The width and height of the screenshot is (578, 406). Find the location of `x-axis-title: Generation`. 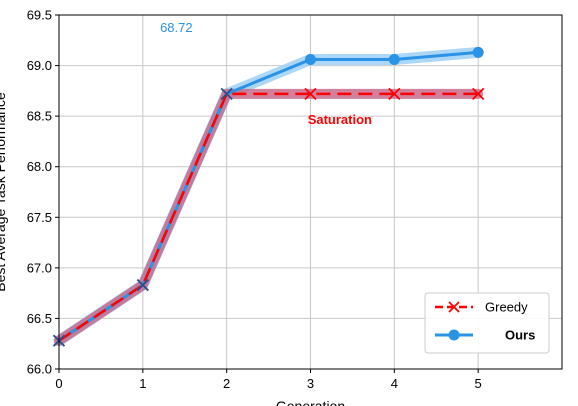

x-axis-title: Generation is located at coordinates (310, 402).